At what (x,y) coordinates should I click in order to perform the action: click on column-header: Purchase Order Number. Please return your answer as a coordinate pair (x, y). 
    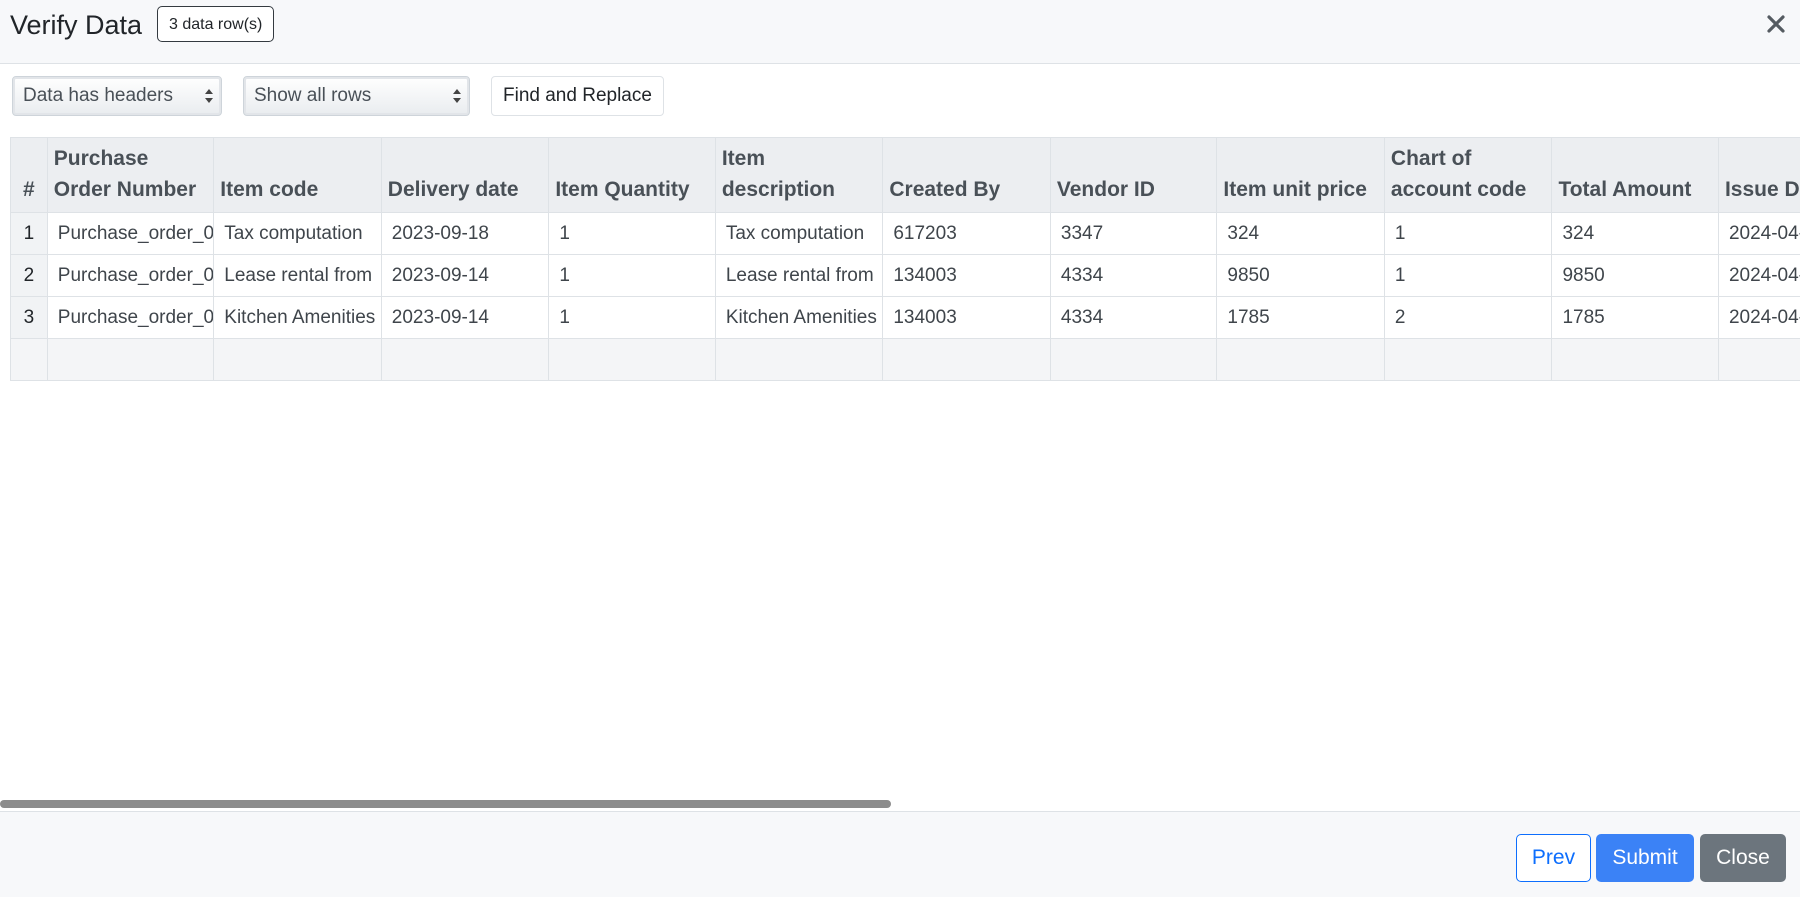
    Looking at the image, I should click on (130, 175).